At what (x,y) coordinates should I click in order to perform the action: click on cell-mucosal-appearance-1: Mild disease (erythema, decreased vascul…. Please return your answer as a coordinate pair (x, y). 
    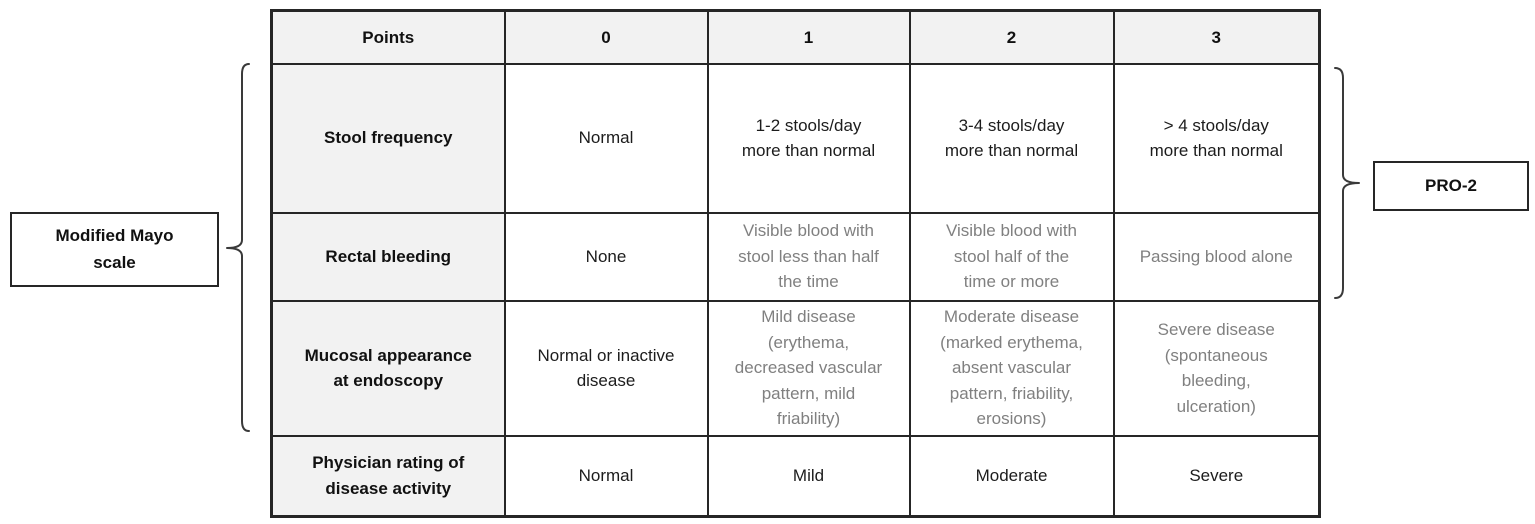
    Looking at the image, I should click on (808, 368).